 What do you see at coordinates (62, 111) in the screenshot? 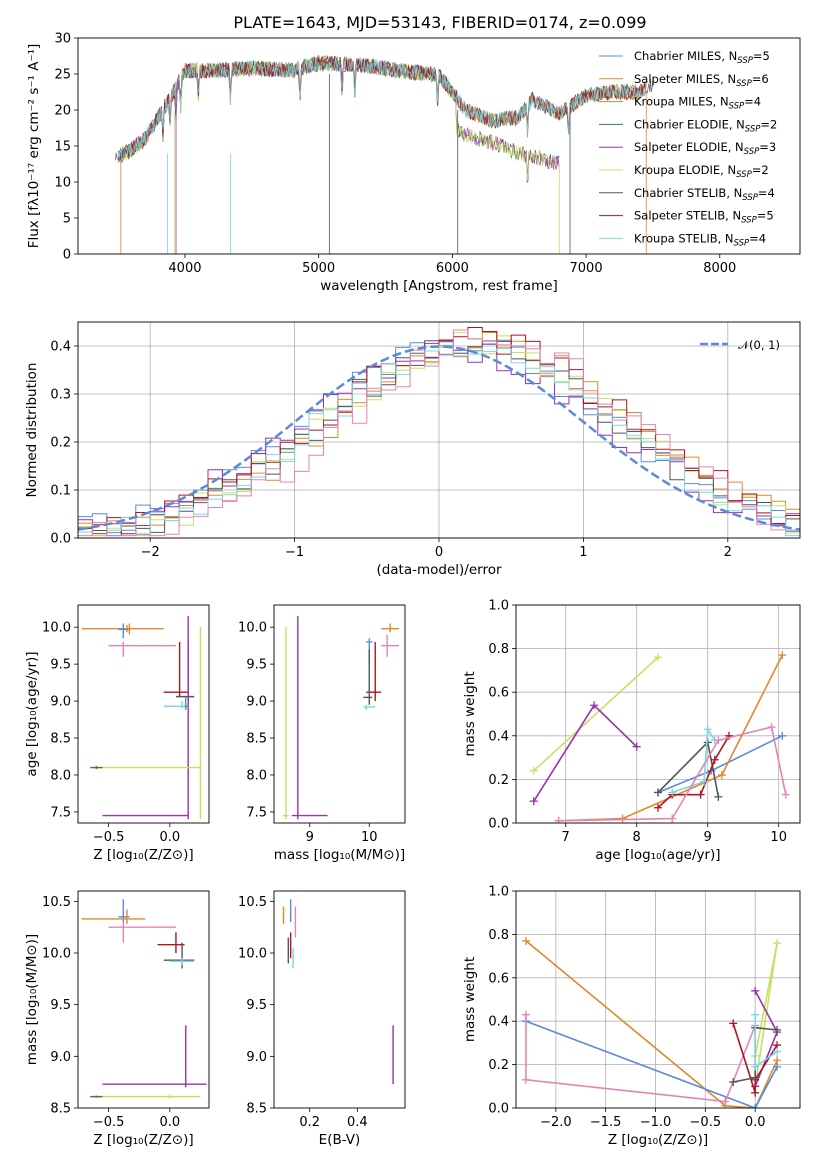
I see `spectrum-ytick-label: 20` at bounding box center [62, 111].